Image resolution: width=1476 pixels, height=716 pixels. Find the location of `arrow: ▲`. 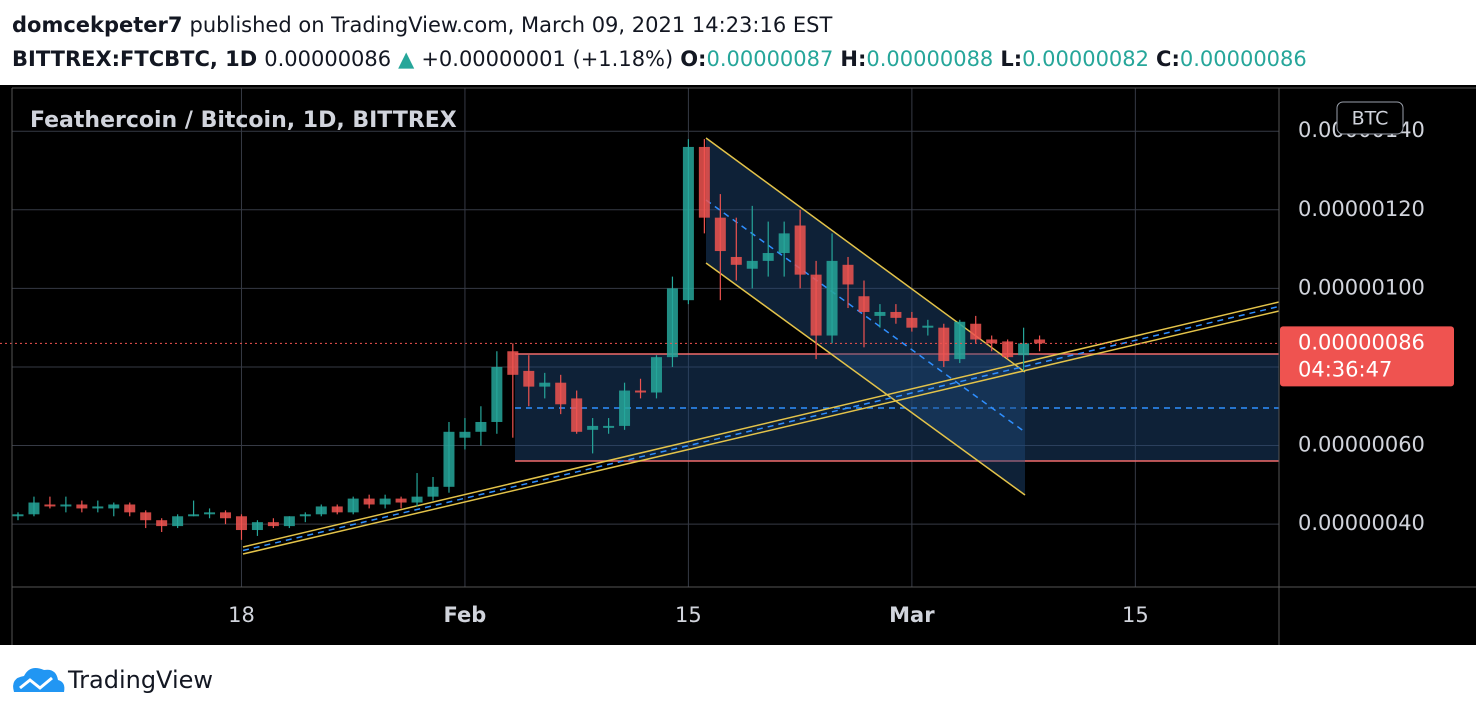

arrow: ▲ is located at coordinates (406, 59).